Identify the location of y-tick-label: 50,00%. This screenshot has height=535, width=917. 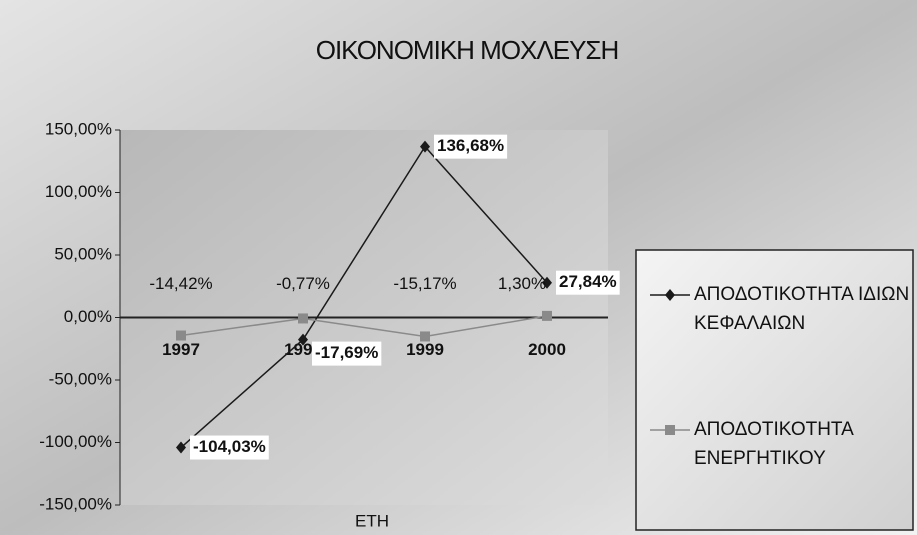
(83, 253).